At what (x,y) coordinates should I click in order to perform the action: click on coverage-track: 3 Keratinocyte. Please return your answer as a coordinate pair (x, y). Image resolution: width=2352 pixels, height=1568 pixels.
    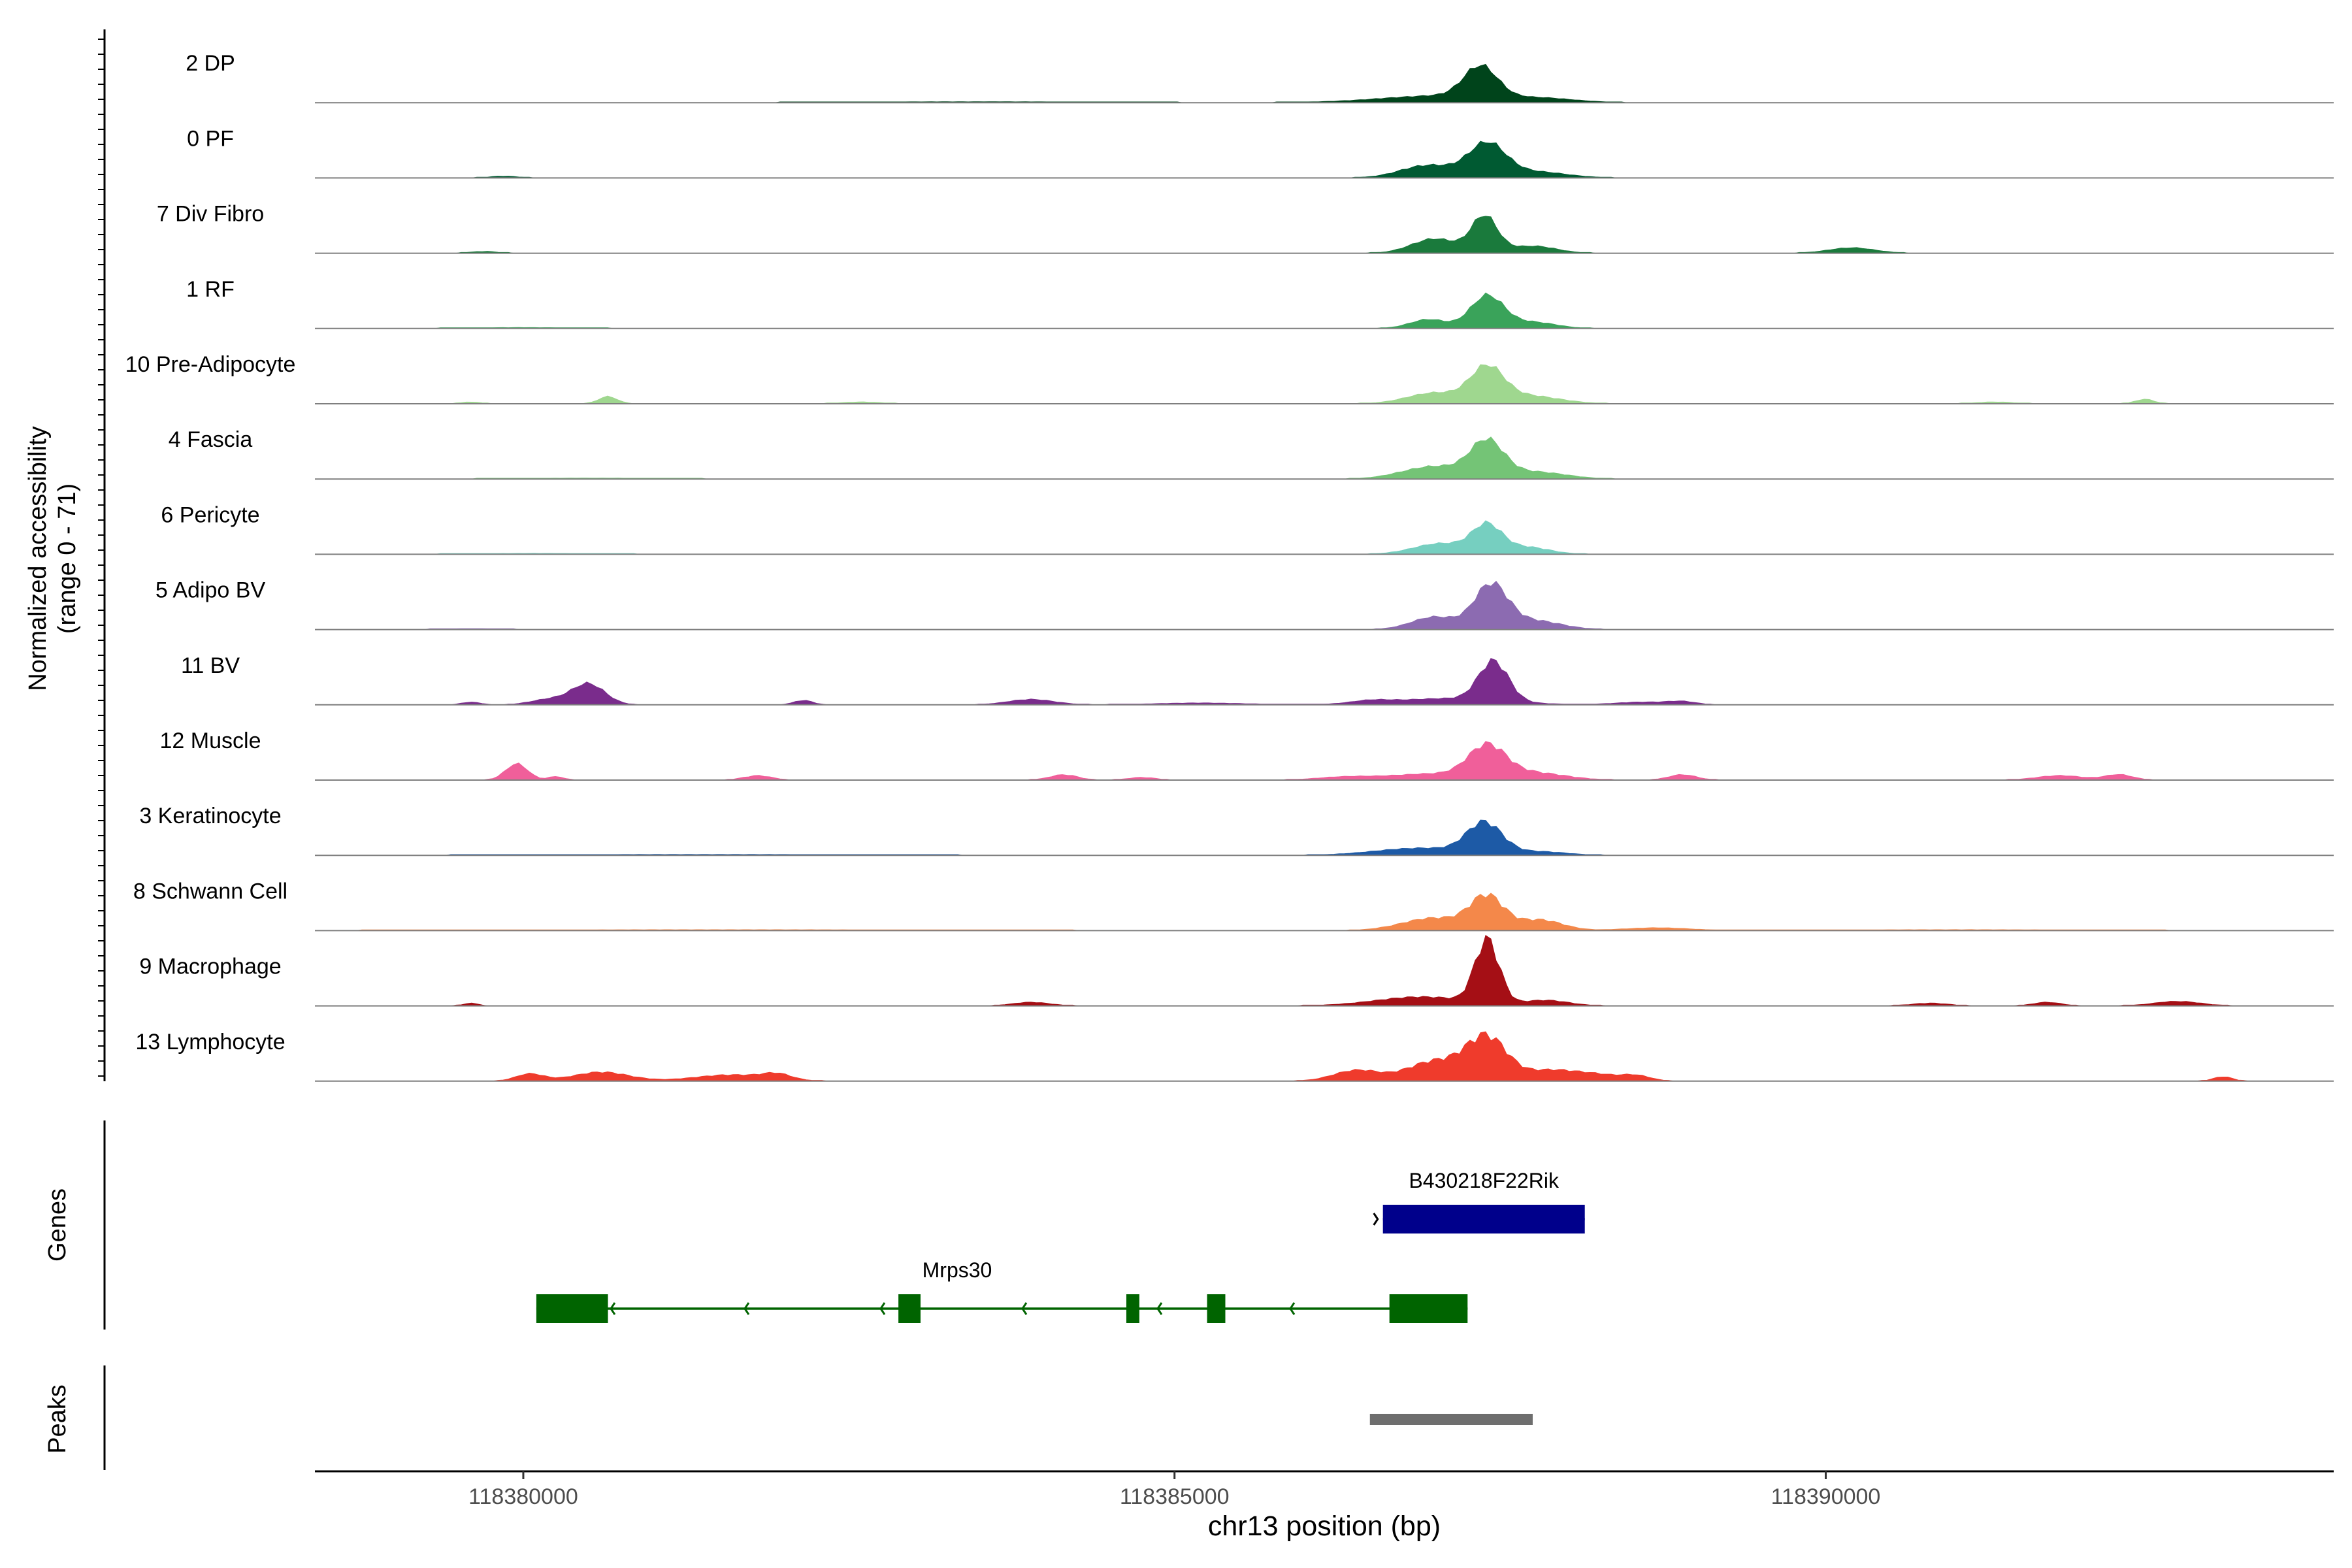
    Looking at the image, I should click on (1236, 830).